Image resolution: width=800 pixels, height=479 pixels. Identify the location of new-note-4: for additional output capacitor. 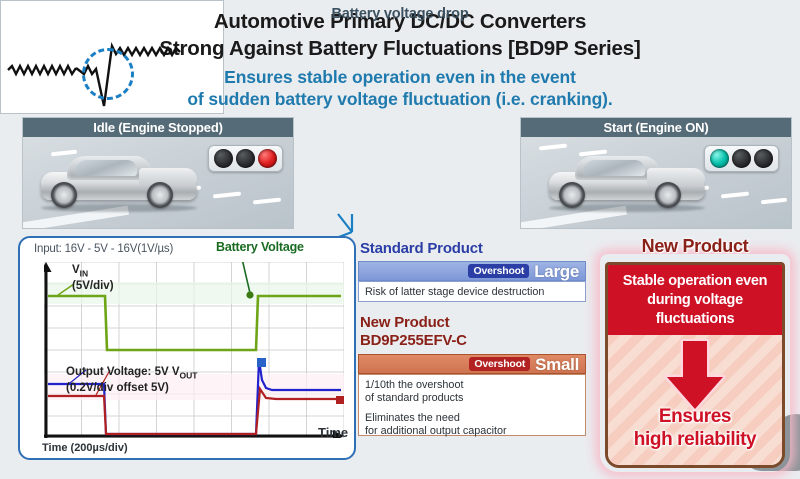
(436, 431).